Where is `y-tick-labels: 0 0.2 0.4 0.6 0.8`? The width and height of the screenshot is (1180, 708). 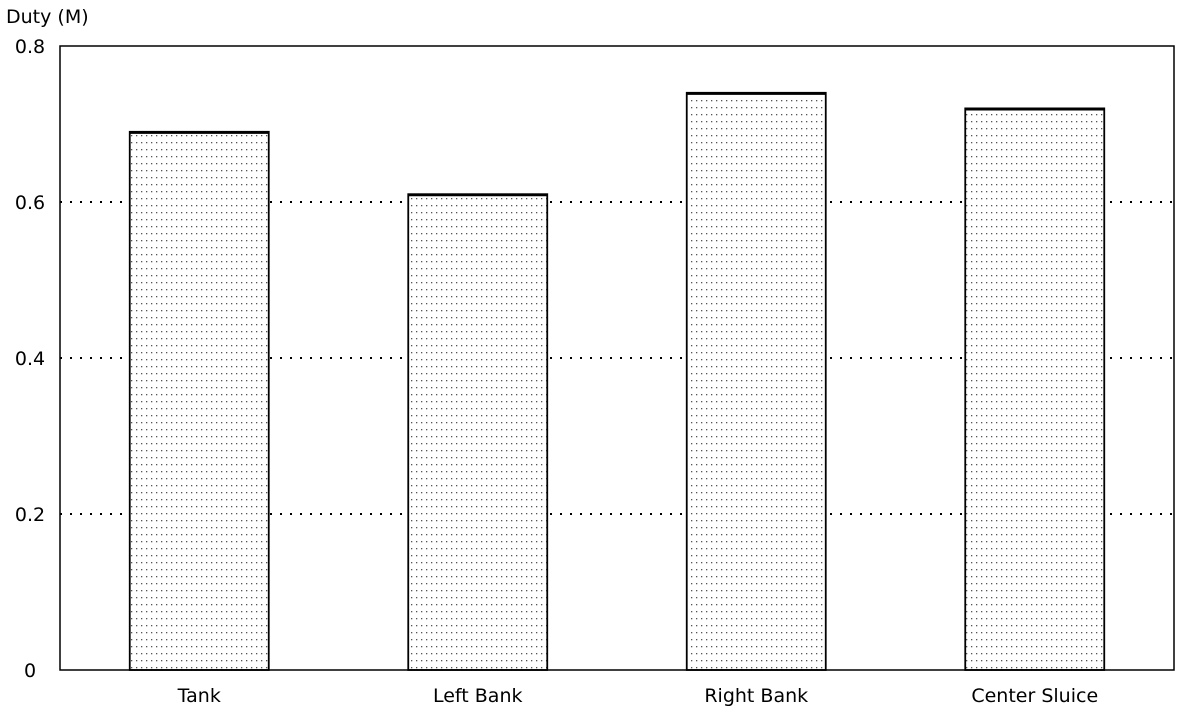 y-tick-labels: 0 0.2 0.4 0.6 0.8 is located at coordinates (30, 359).